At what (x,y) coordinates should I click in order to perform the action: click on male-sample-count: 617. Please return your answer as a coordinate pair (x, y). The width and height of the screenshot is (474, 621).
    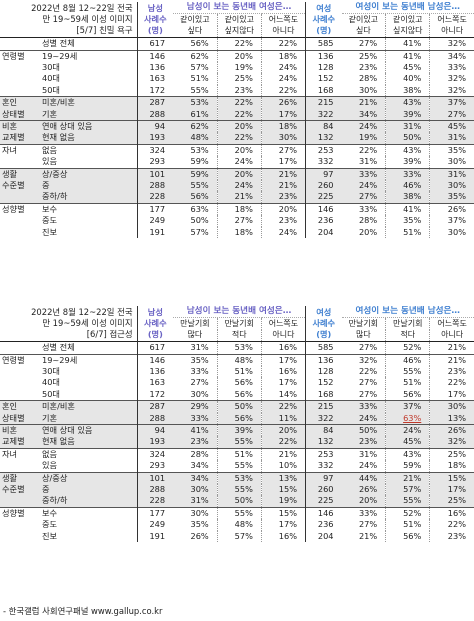
    Looking at the image, I should click on (155, 348).